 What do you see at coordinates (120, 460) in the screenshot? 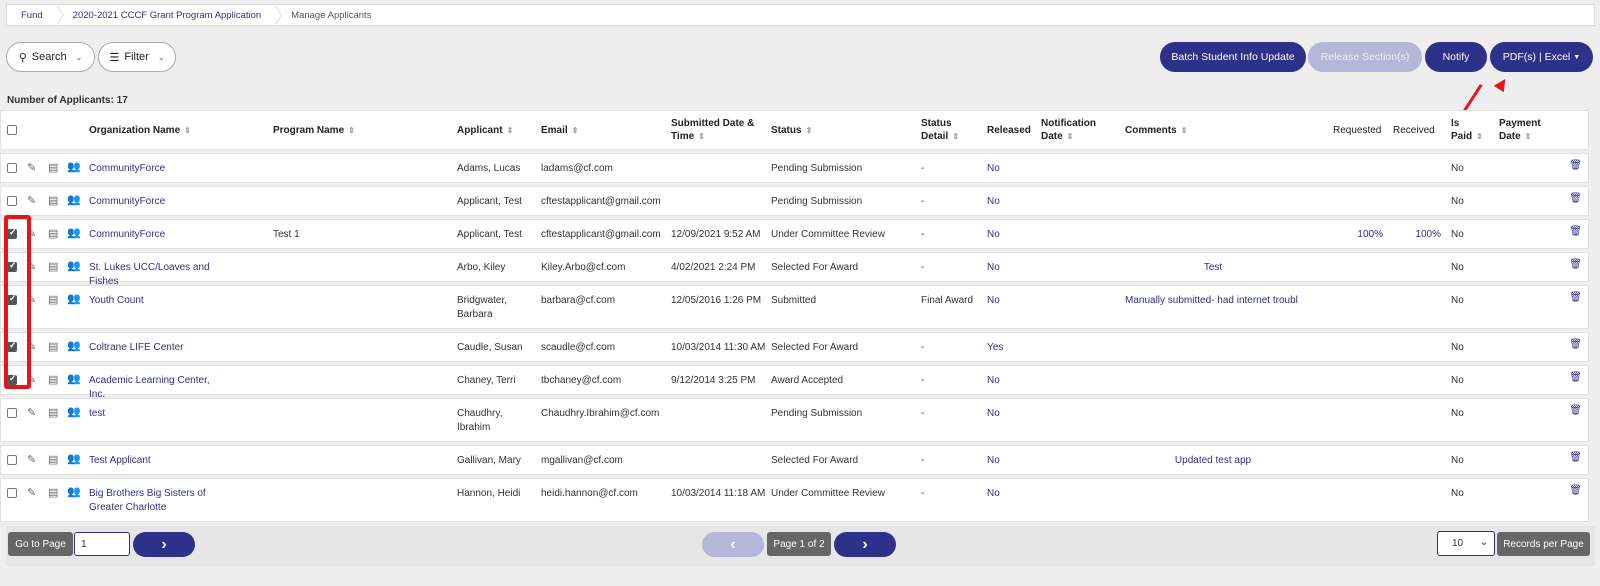
I see `org-cell: Test Applicant` at bounding box center [120, 460].